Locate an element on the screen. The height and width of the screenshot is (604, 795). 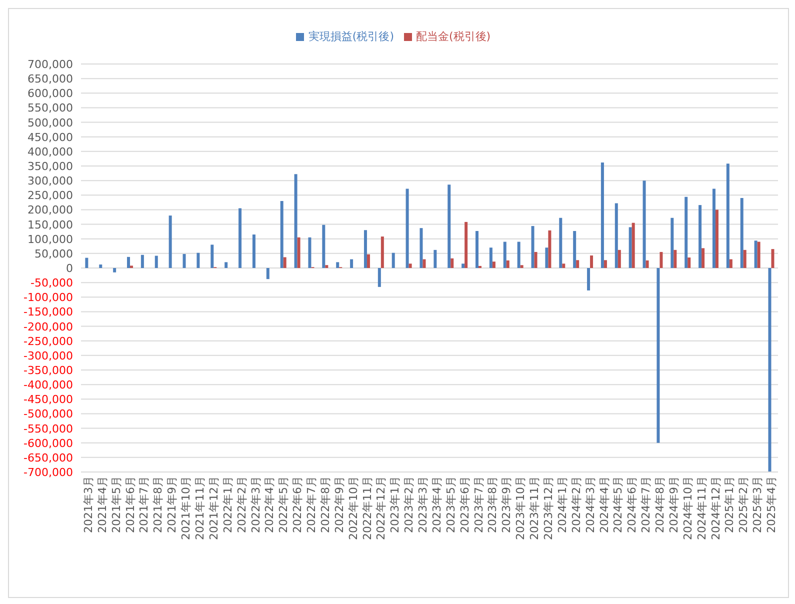
x-tick-label: 2022年11月 is located at coordinates (367, 508).